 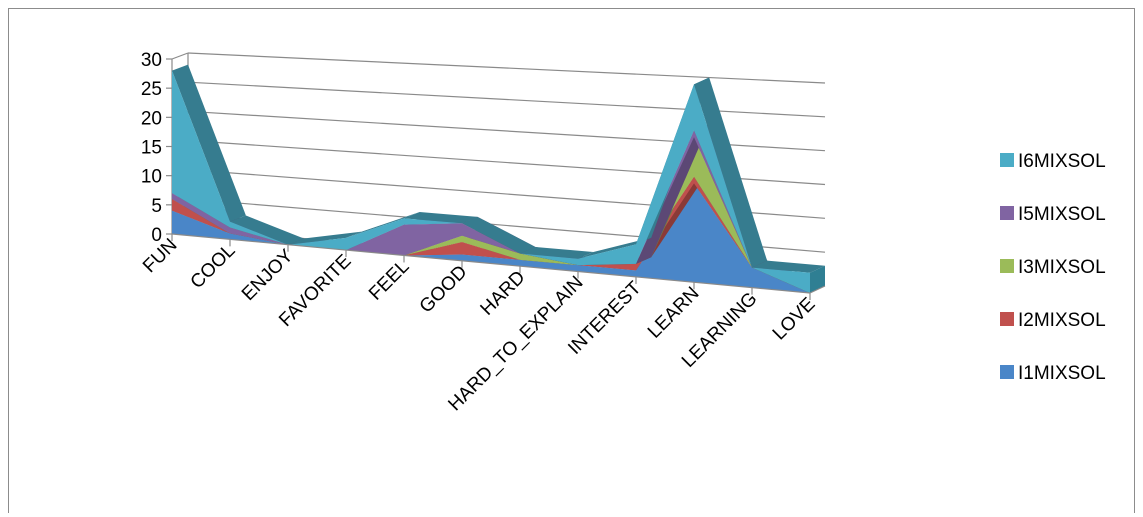 I want to click on legend-swatch-i6mixsol, so click(x=1007, y=160).